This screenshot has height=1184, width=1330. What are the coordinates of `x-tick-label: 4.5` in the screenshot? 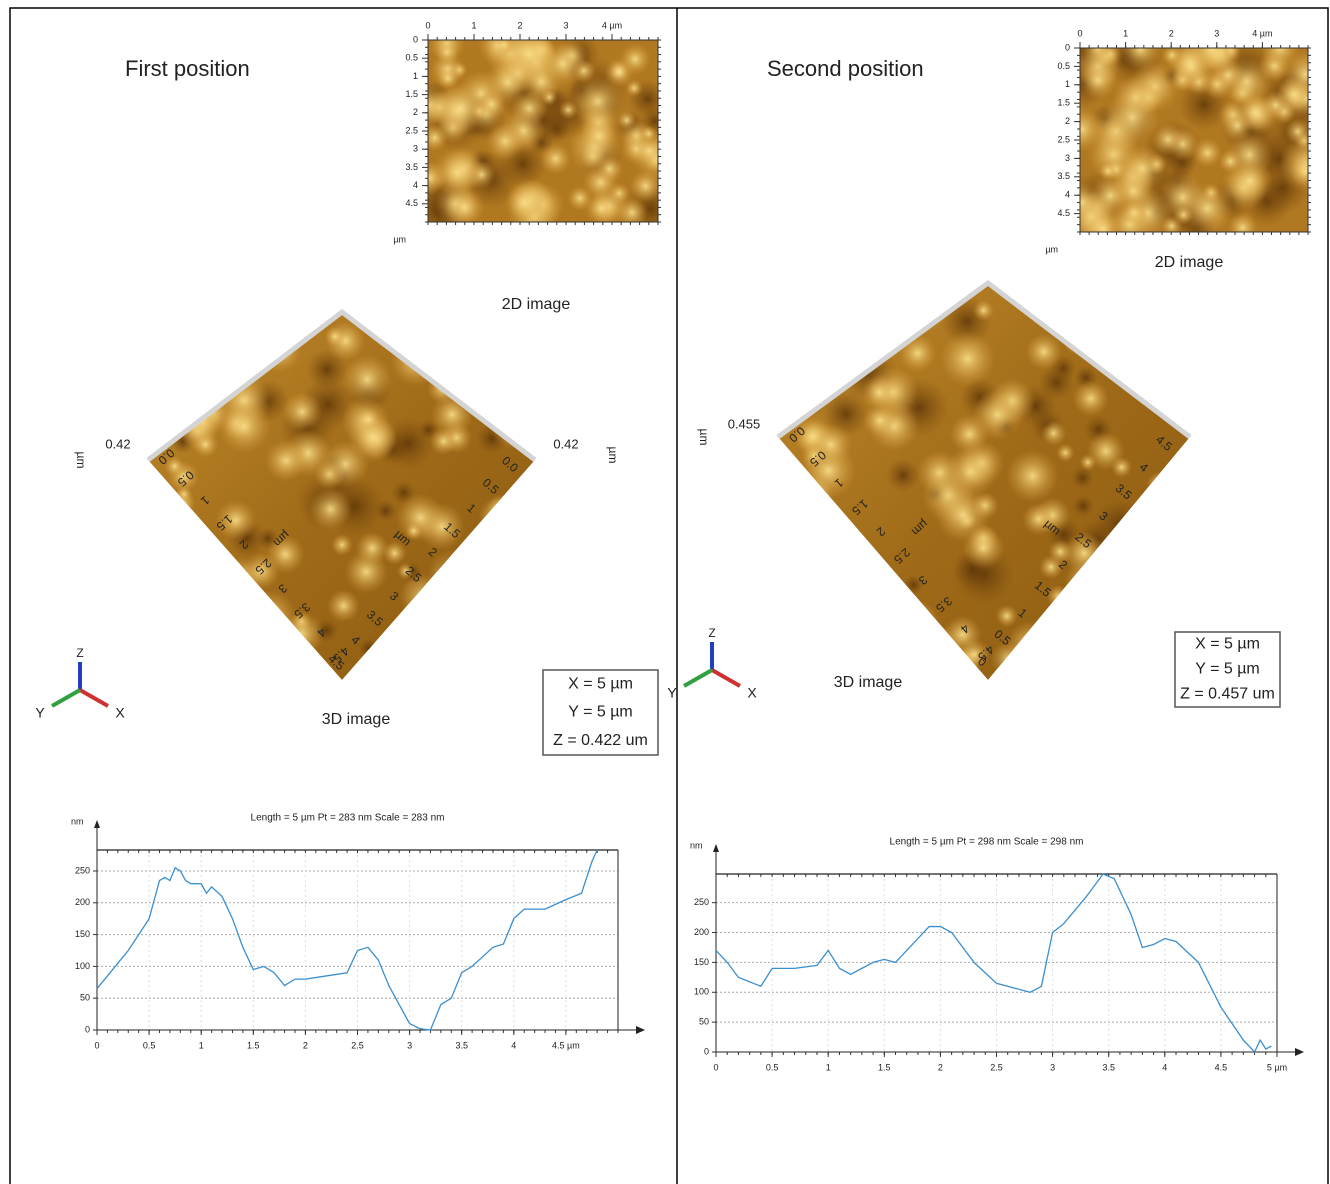 It's located at (1221, 1067).